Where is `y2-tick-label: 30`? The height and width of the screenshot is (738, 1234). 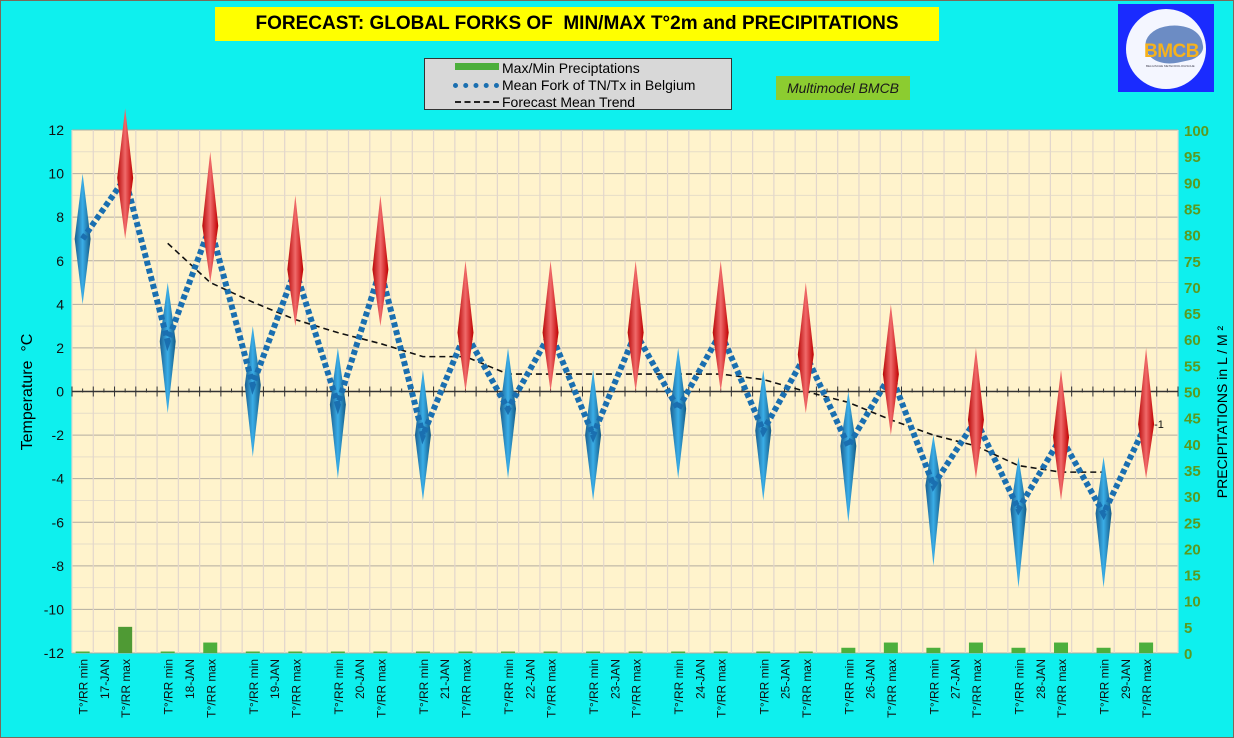 y2-tick-label: 30 is located at coordinates (1192, 497).